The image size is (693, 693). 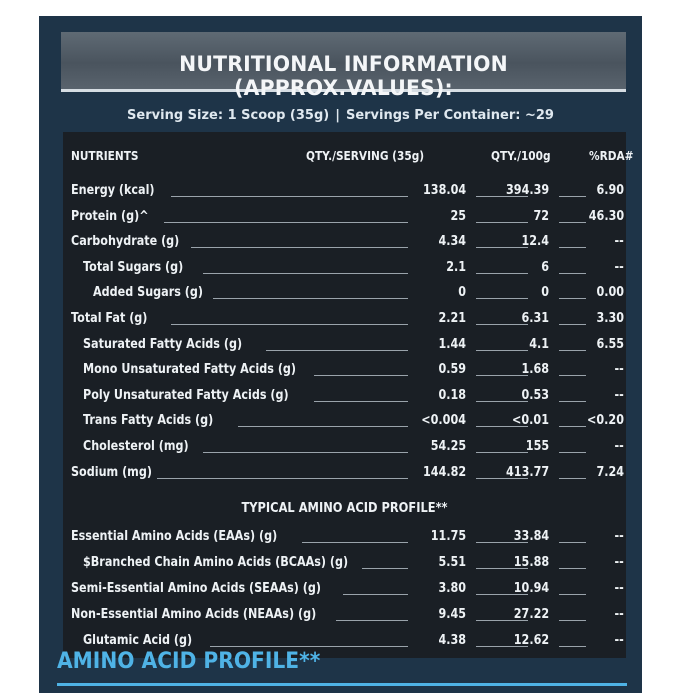 What do you see at coordinates (452, 318) in the screenshot?
I see `per-serving-value: 2.21` at bounding box center [452, 318].